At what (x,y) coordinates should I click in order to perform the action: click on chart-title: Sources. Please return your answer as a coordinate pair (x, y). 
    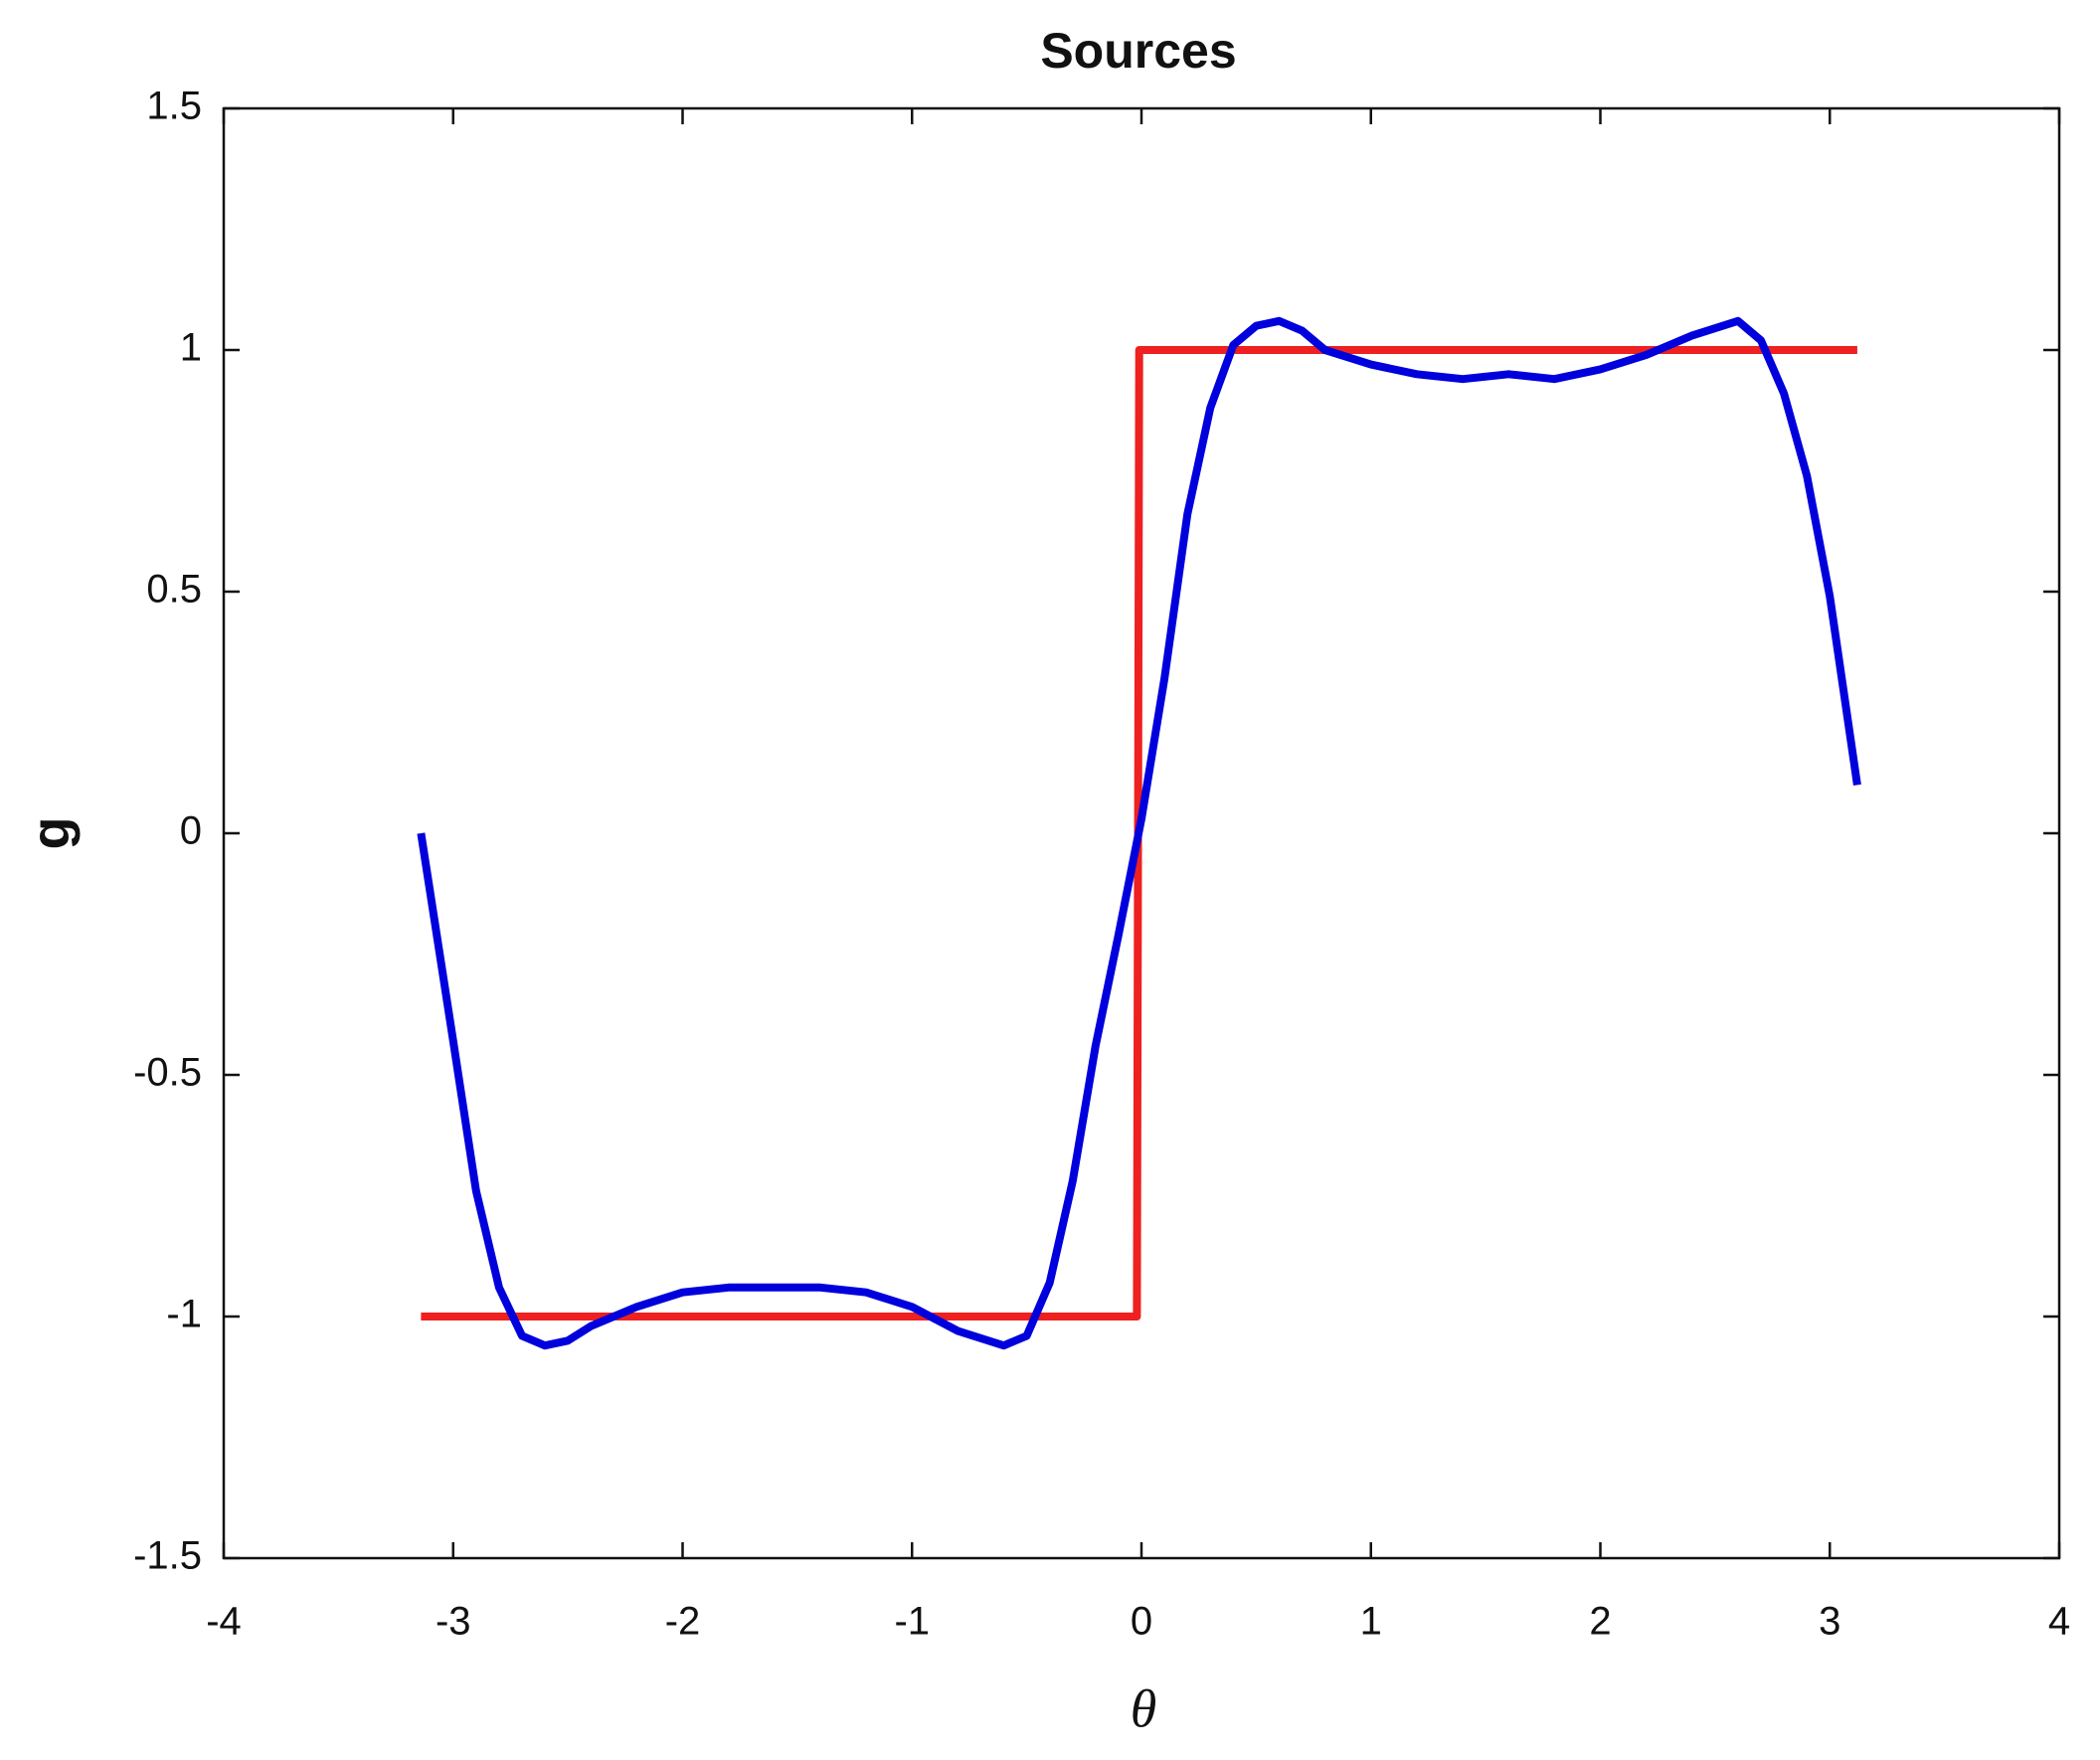
    Looking at the image, I should click on (1138, 51).